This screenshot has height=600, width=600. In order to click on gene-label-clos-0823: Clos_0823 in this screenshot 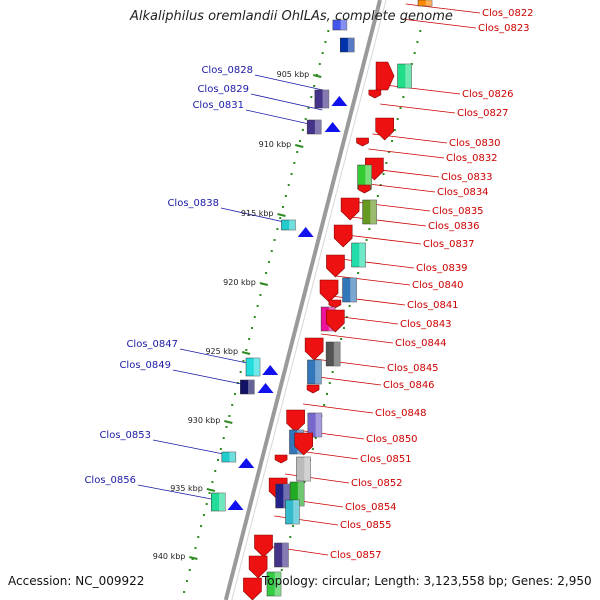, I will do `click(504, 28)`.